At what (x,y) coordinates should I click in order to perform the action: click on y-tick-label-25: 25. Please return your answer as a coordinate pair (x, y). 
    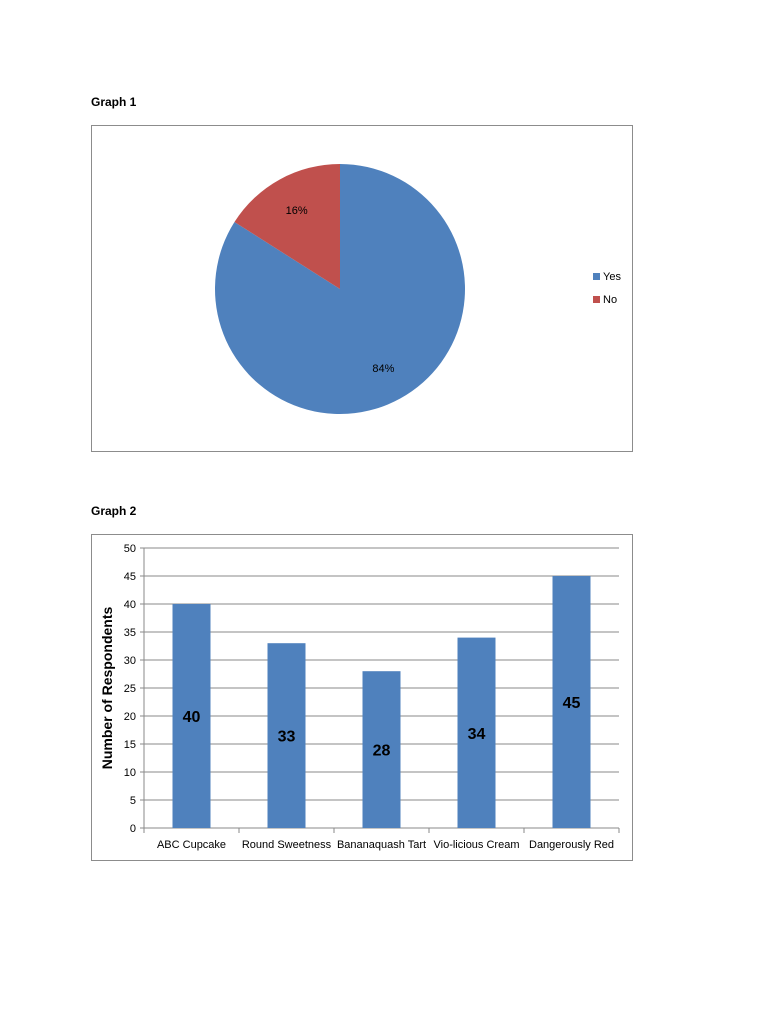
    Looking at the image, I should click on (130, 689).